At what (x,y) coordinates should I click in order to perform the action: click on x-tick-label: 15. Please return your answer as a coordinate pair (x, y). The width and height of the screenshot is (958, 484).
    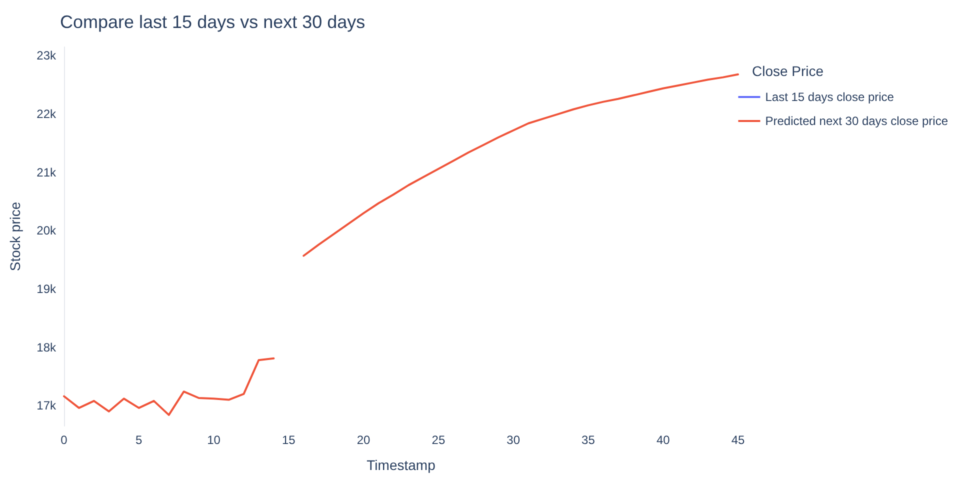
    Looking at the image, I should click on (289, 440).